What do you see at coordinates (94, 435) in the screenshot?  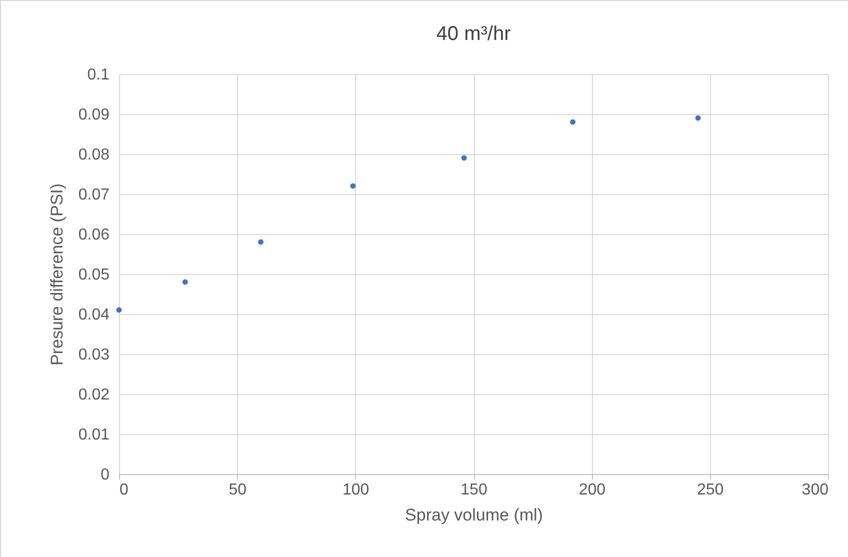 I see `y-tick-label: 0.01` at bounding box center [94, 435].